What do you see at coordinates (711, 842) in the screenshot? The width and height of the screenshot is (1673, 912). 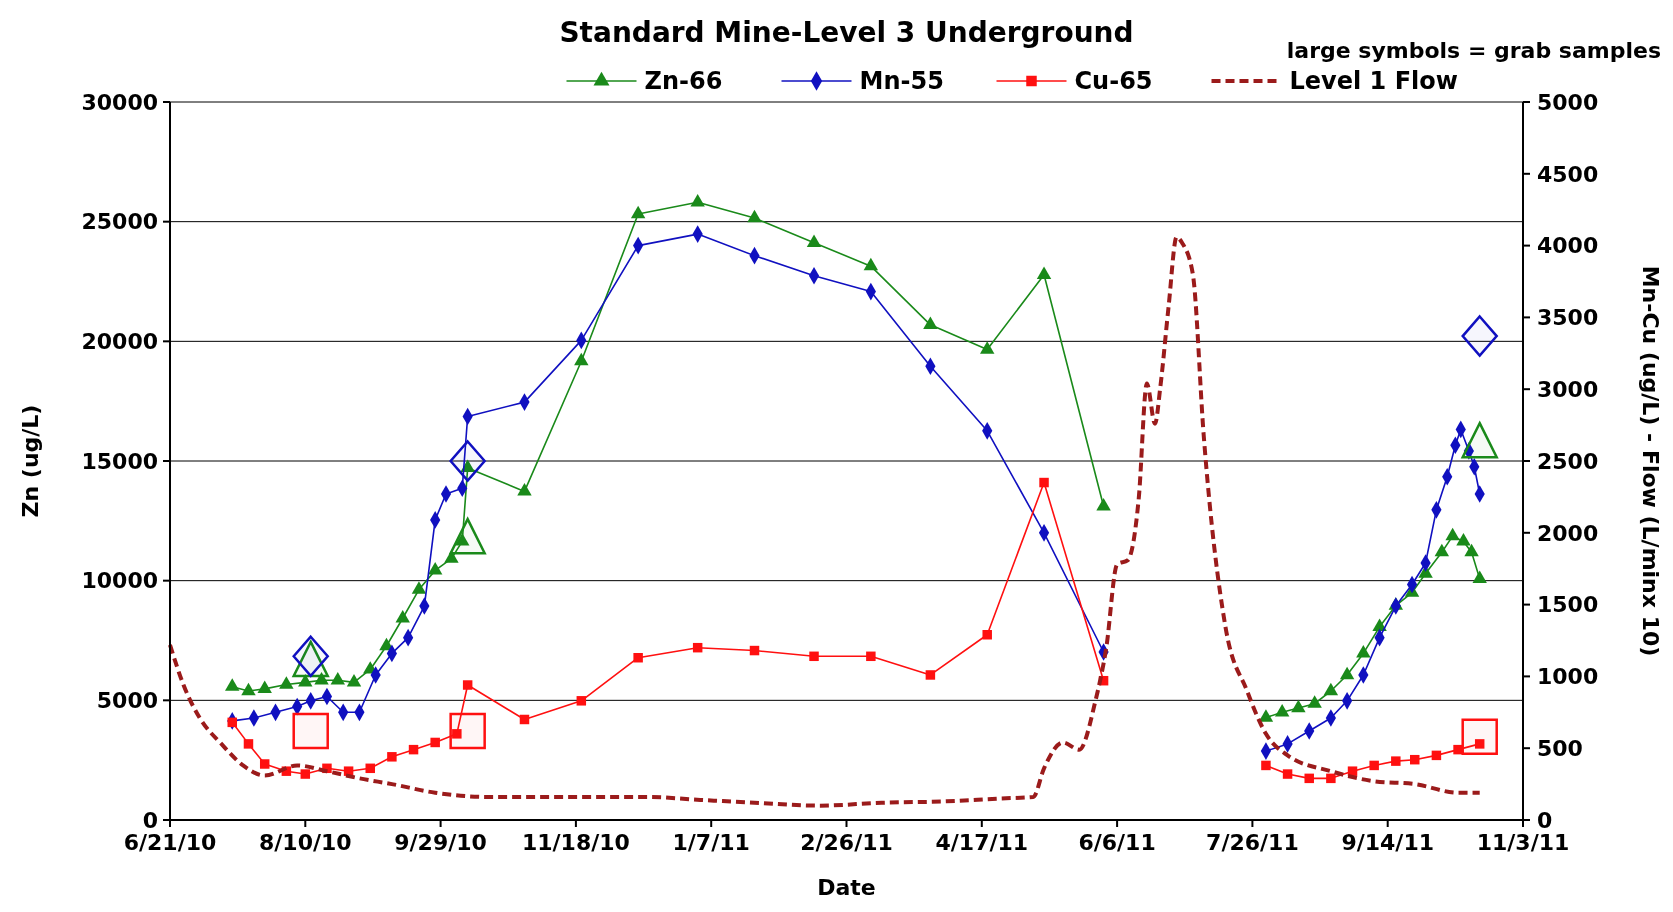 I see `x-tick-label: 1/7/11` at bounding box center [711, 842].